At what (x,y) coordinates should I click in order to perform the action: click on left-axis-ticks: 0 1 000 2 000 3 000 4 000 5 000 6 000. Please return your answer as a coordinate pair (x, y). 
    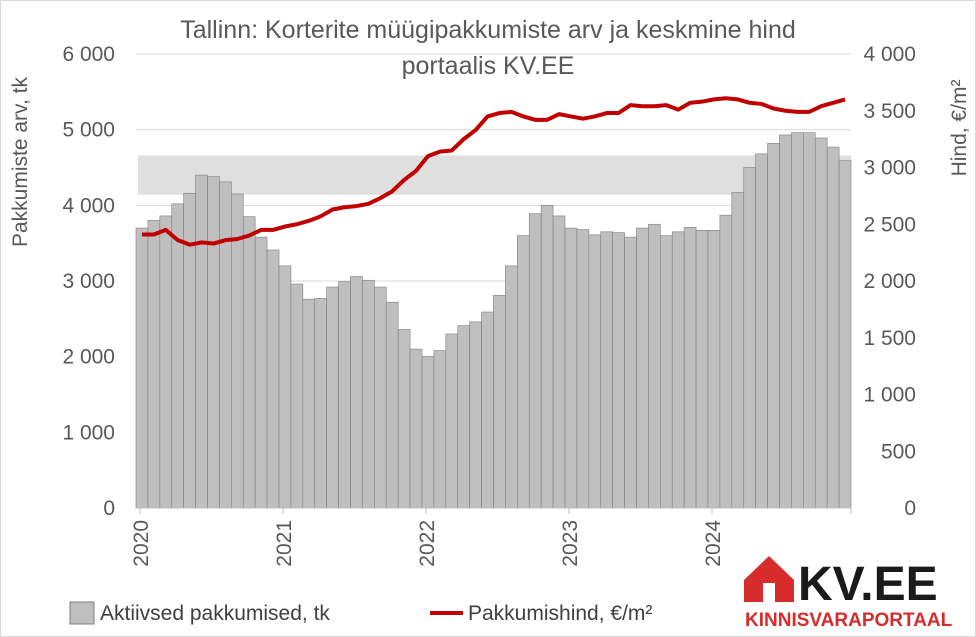
    Looking at the image, I should click on (88, 281).